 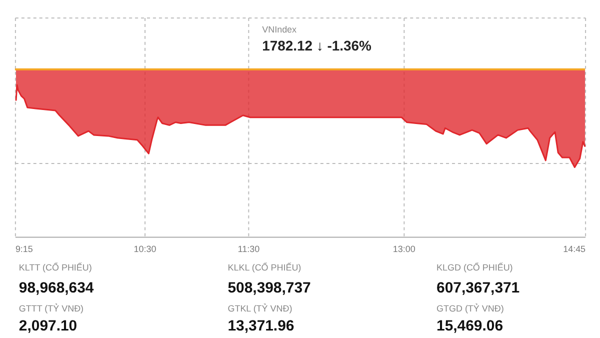 What do you see at coordinates (317, 45) in the screenshot?
I see `chart-subtitle: 1782.12 ↓ -1.36%` at bounding box center [317, 45].